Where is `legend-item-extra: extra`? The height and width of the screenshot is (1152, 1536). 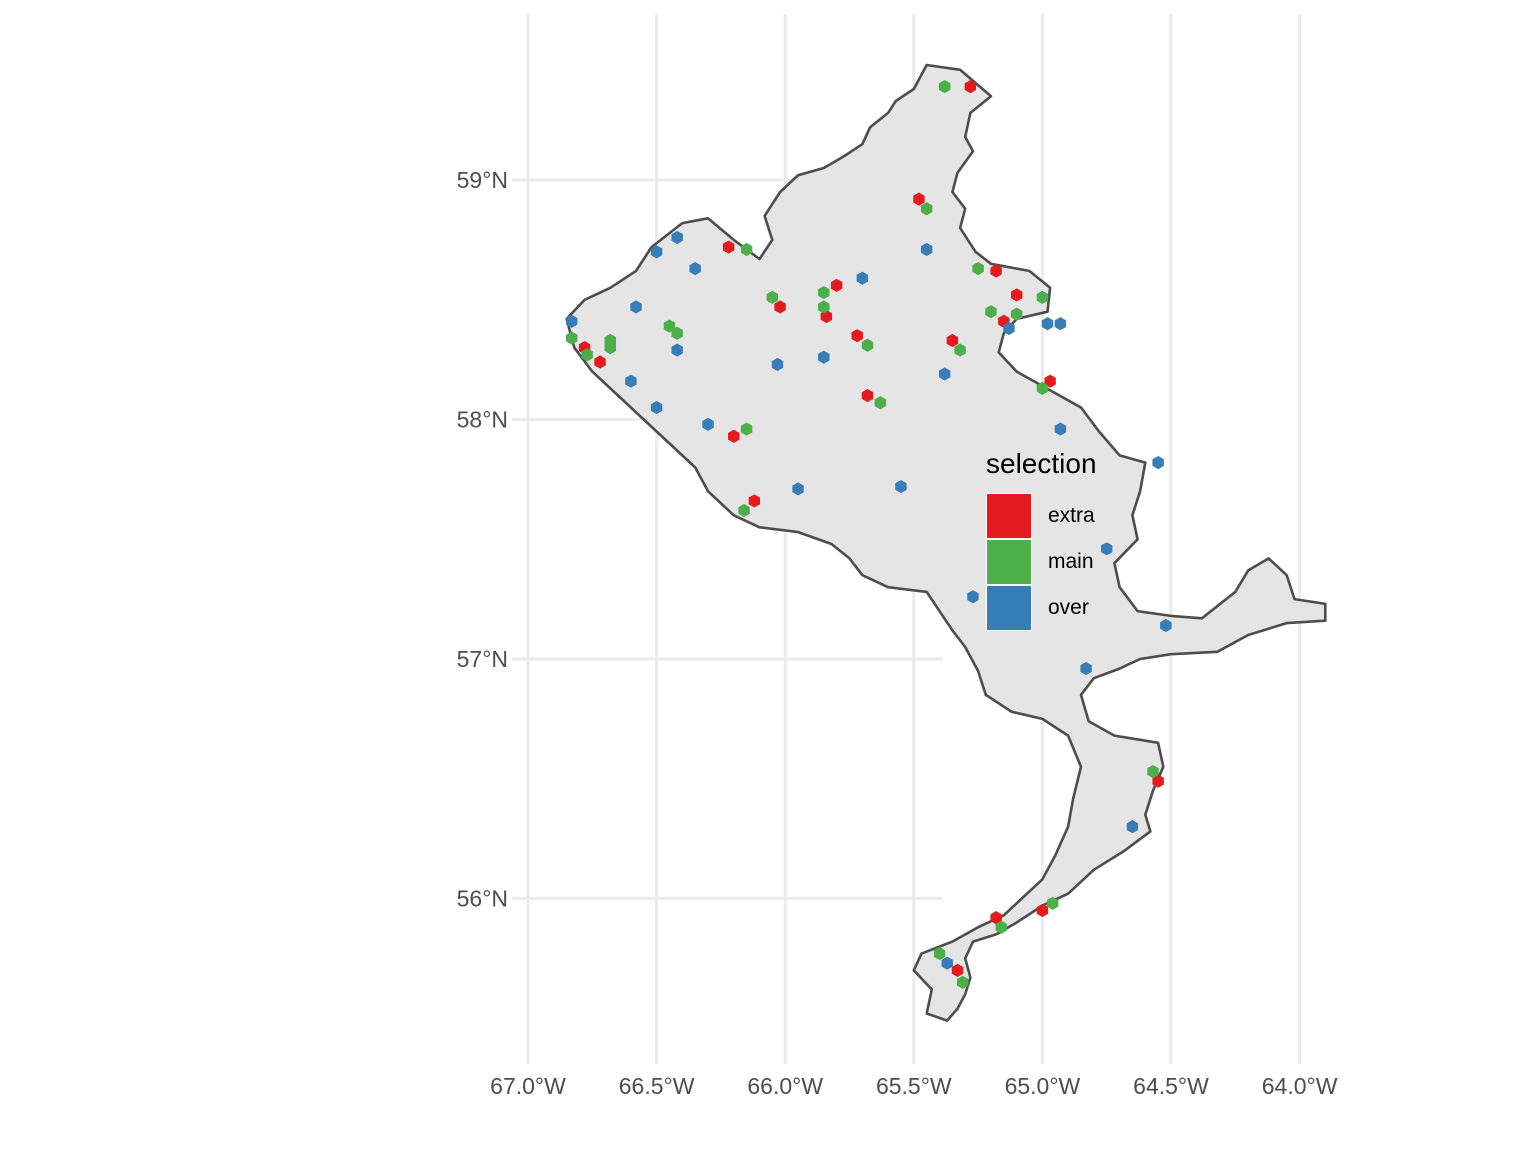
legend-item-extra: extra is located at coordinates (1086, 516).